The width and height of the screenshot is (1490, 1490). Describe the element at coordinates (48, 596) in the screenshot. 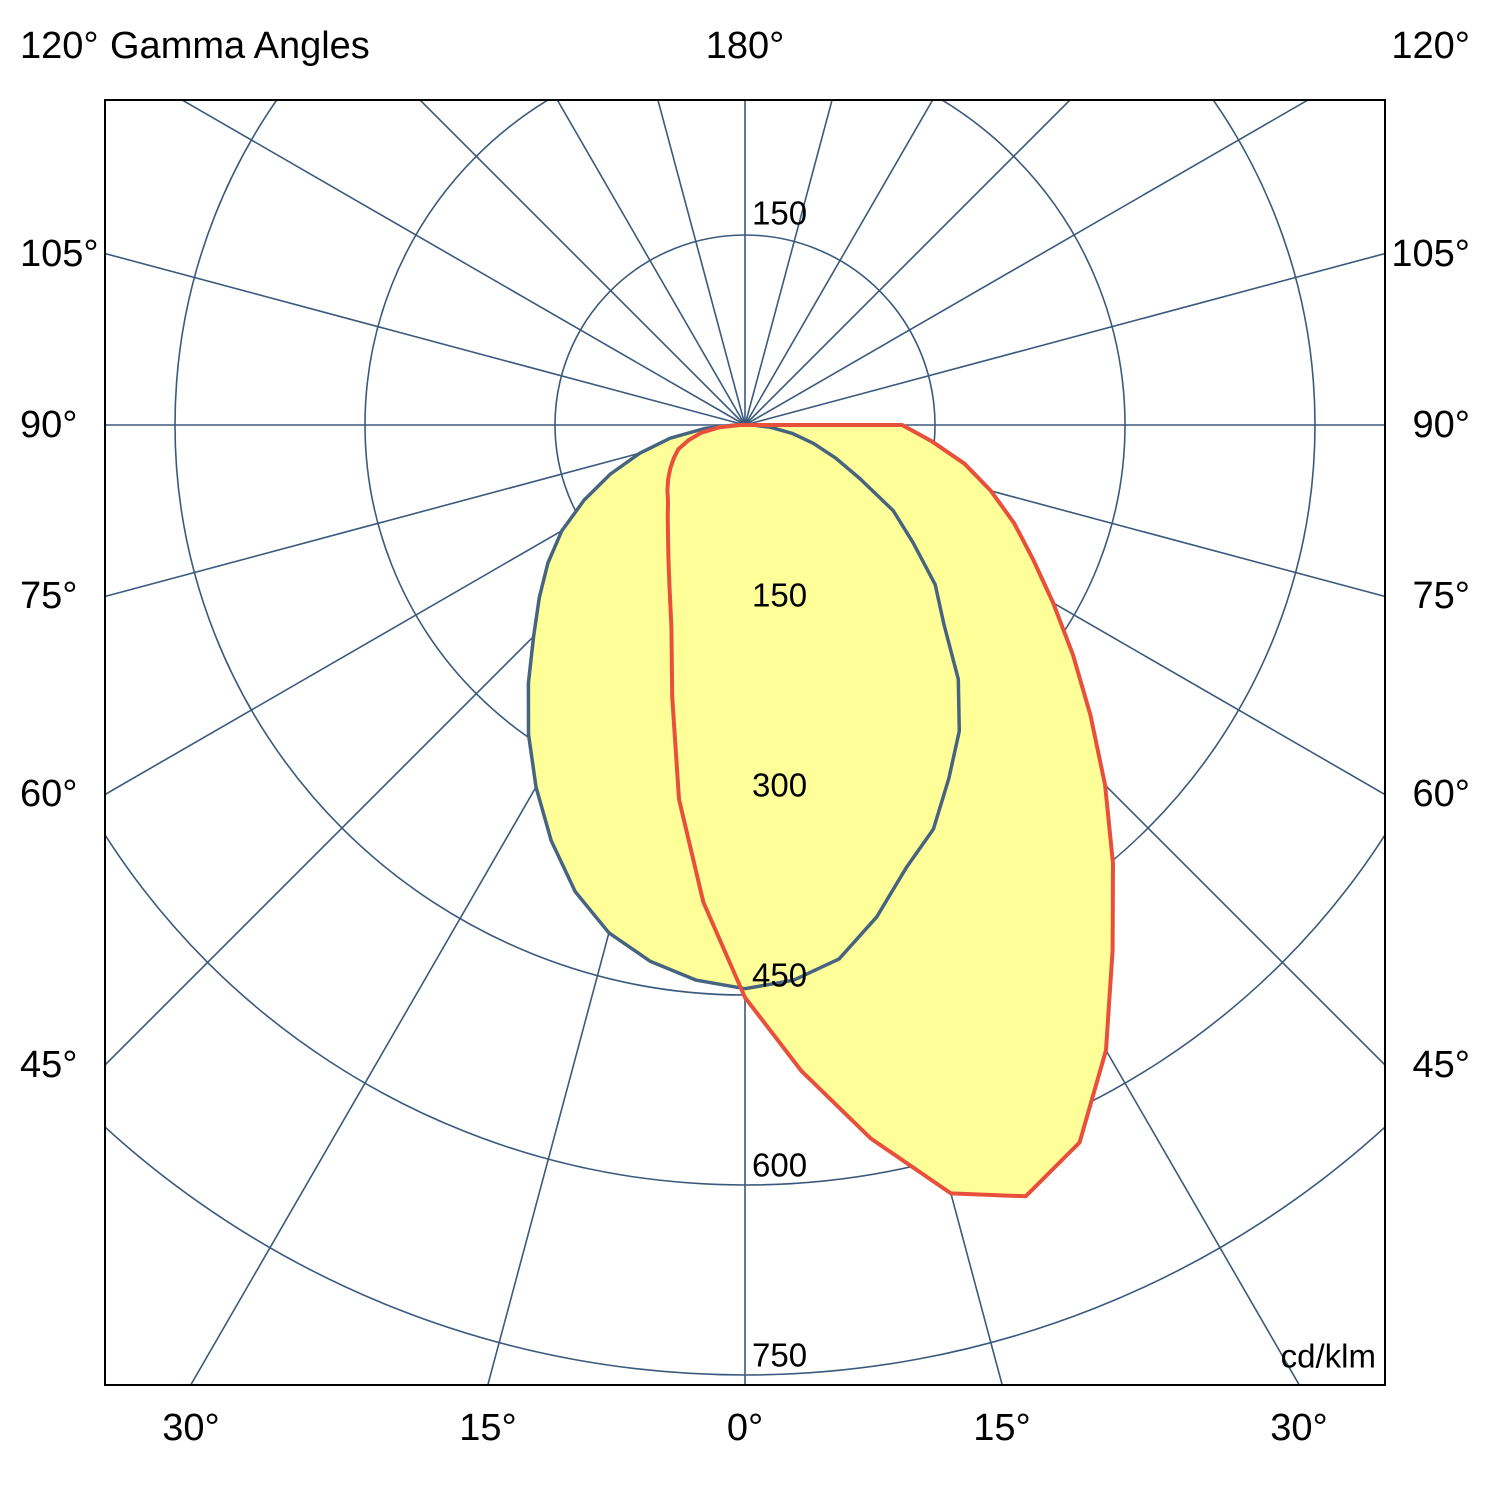

I see `angle-label-left: 75°` at that location.